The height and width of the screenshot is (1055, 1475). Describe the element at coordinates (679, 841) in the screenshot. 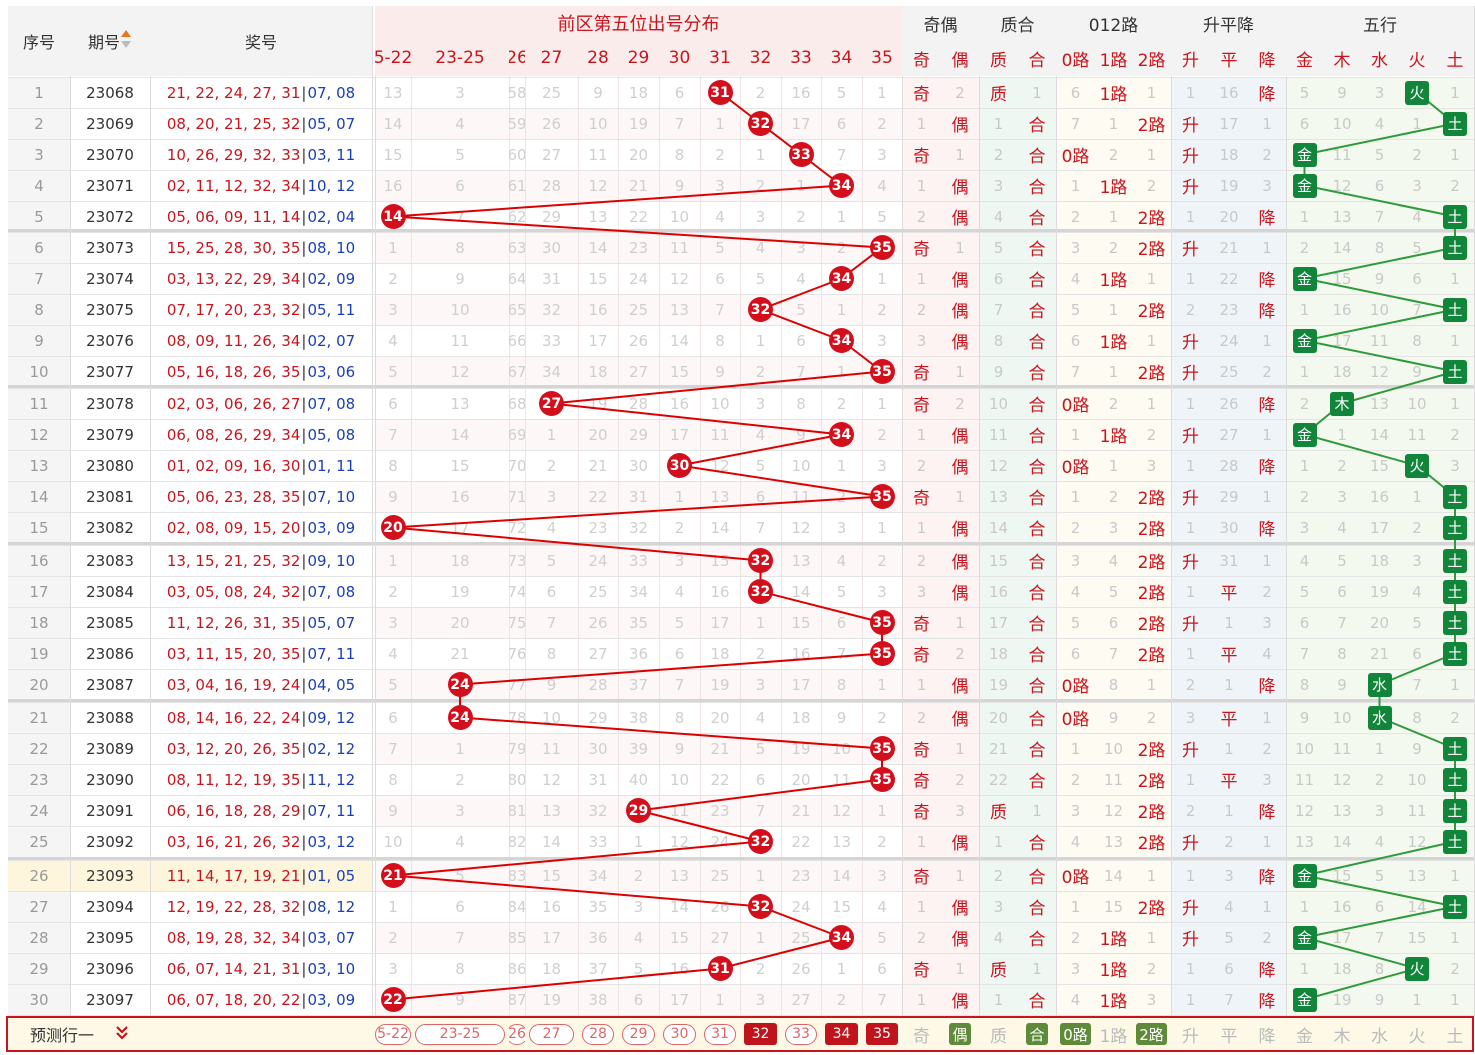

I see `miss-count: 12` at that location.